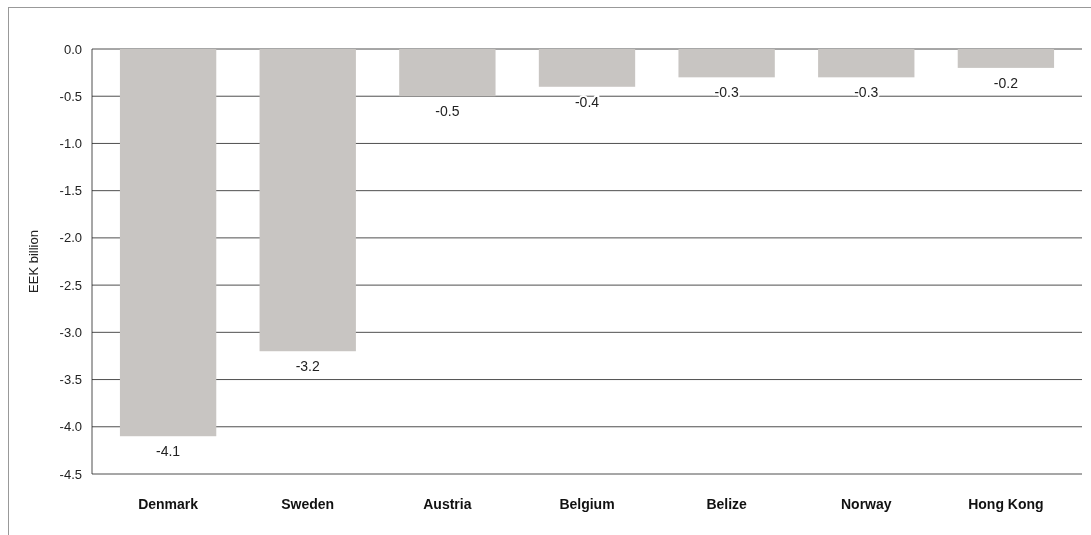 The width and height of the screenshot is (1091, 535). I want to click on x-tick-label: Hong Kong, so click(1006, 504).